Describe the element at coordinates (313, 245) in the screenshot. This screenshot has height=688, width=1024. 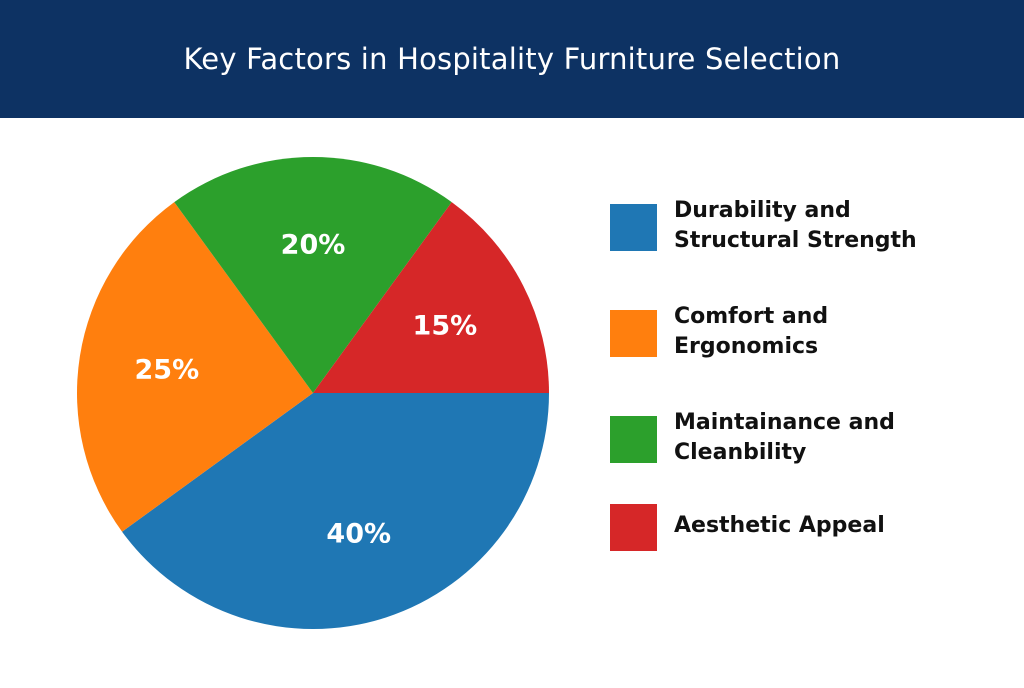
I see `slice-value-label: 20%` at that location.